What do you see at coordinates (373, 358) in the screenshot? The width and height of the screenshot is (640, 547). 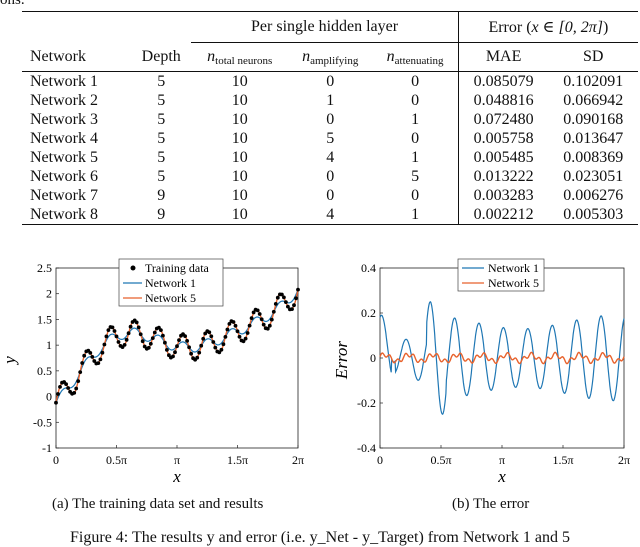 I see `plot-b-ytick-label: 0` at bounding box center [373, 358].